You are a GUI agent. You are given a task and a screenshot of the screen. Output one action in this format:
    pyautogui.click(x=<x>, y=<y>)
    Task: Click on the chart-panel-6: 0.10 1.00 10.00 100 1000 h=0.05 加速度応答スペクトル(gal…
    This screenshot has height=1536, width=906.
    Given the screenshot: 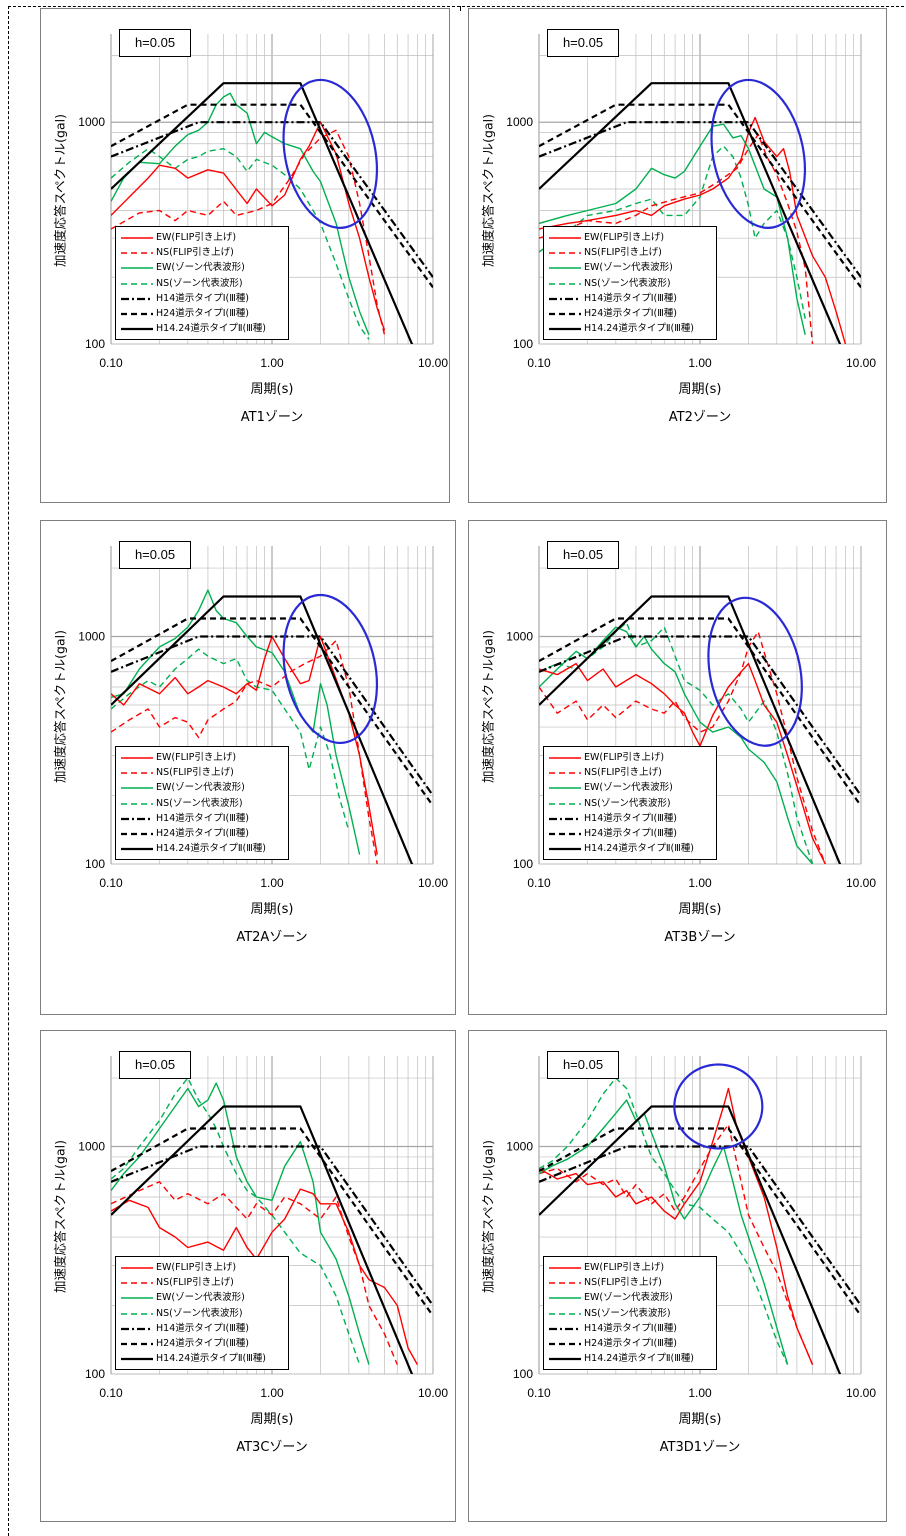 What is the action you would take?
    pyautogui.click(x=677, y=1276)
    